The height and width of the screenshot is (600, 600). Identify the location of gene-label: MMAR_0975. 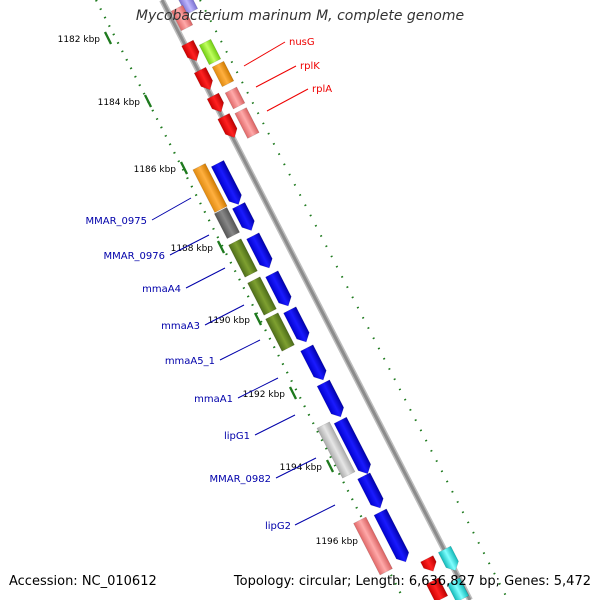
(117, 221).